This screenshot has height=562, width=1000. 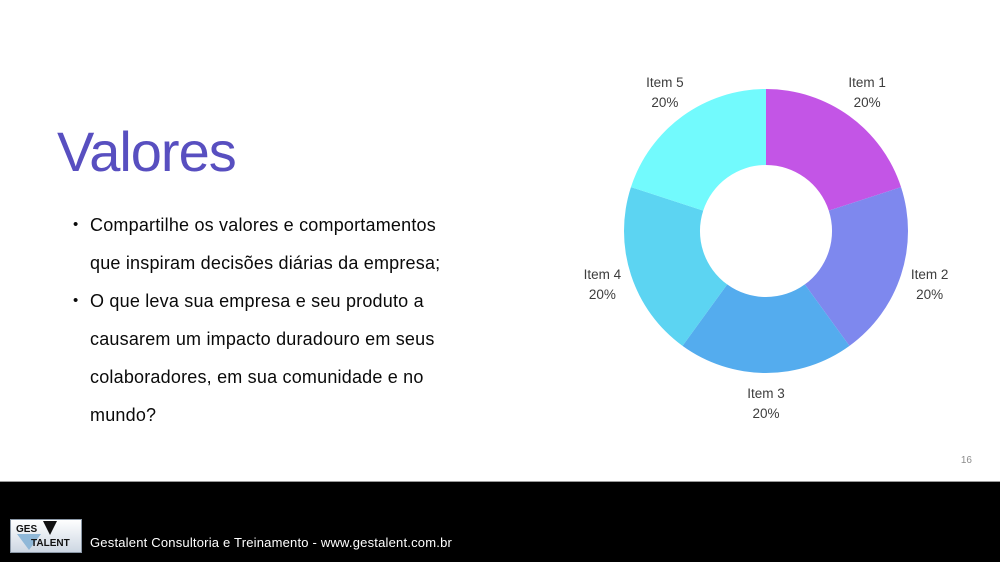 I want to click on donut-label-item-1: Item 1 20%, so click(x=867, y=92).